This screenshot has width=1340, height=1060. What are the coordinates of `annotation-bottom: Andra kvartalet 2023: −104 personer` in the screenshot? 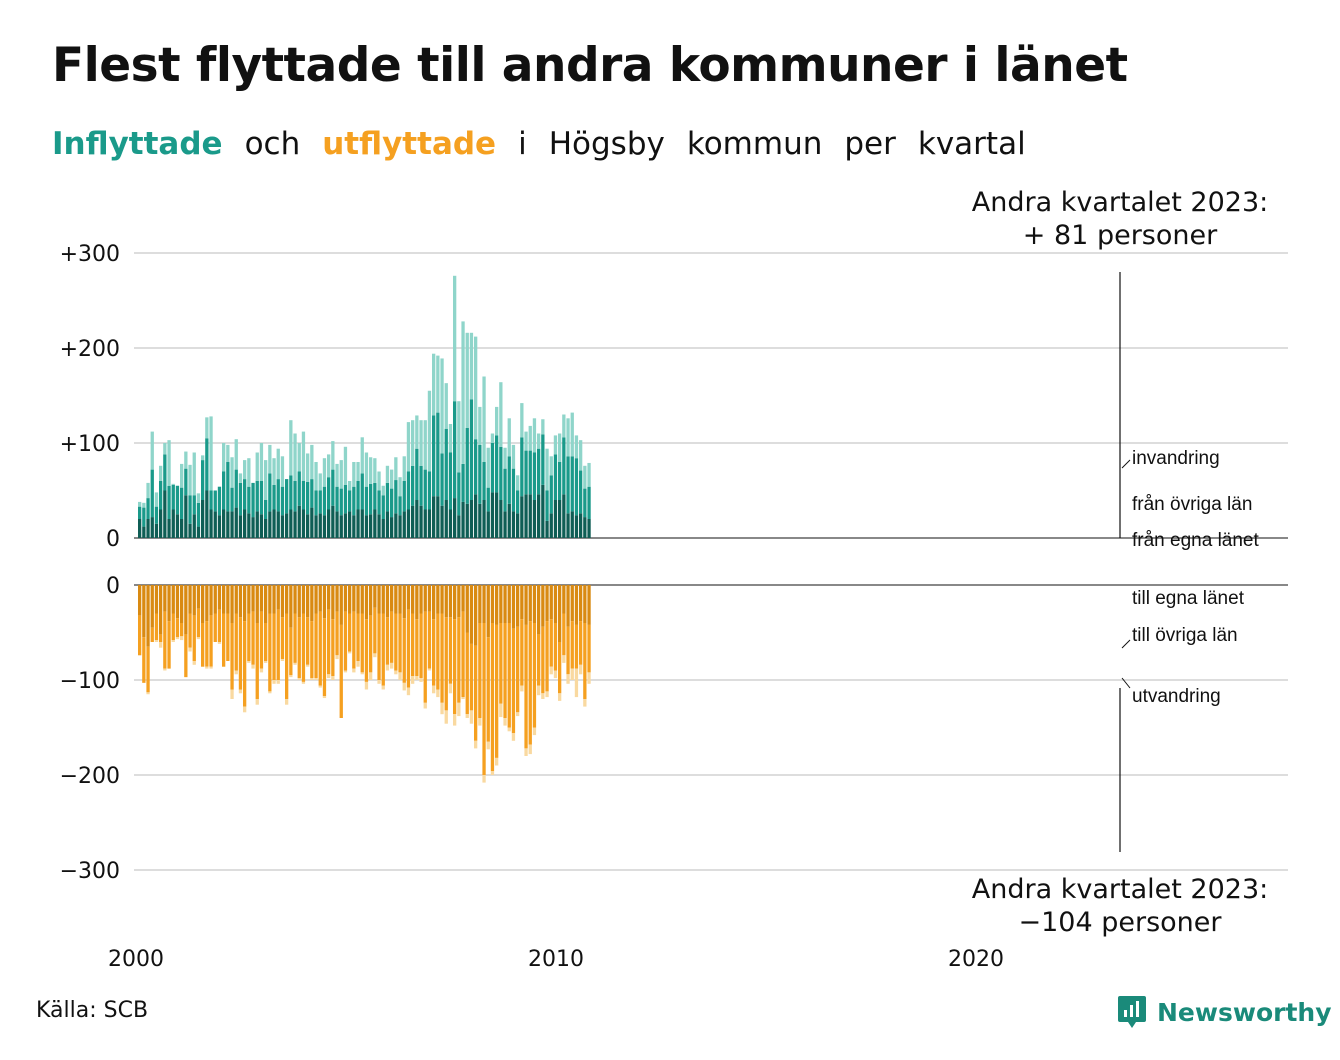 It's located at (1120, 906).